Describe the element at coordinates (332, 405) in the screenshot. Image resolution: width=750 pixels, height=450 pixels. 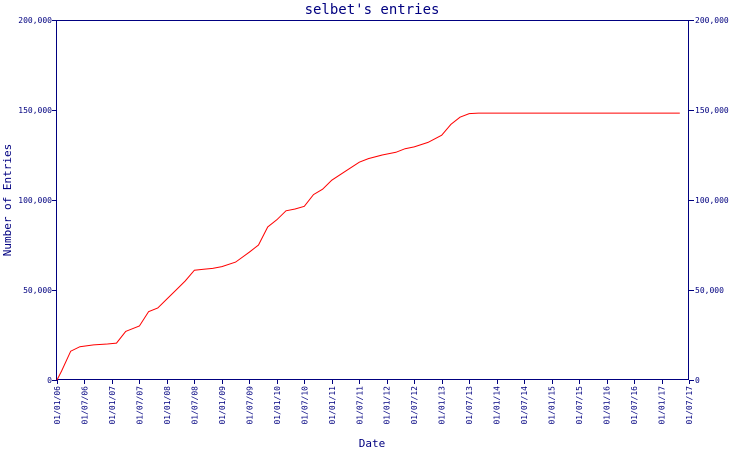
I see `x-tick-label: 01/01/11` at that location.